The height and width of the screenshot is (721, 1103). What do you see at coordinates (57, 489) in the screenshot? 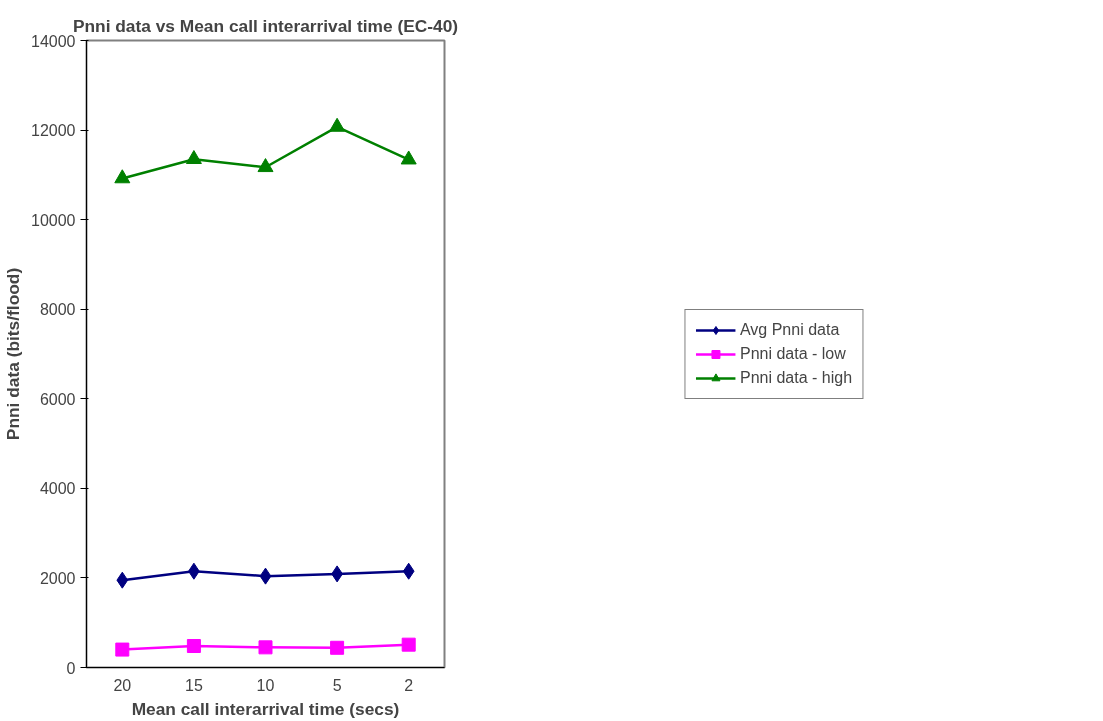
I see `y-tick-label: 4000` at bounding box center [57, 489].